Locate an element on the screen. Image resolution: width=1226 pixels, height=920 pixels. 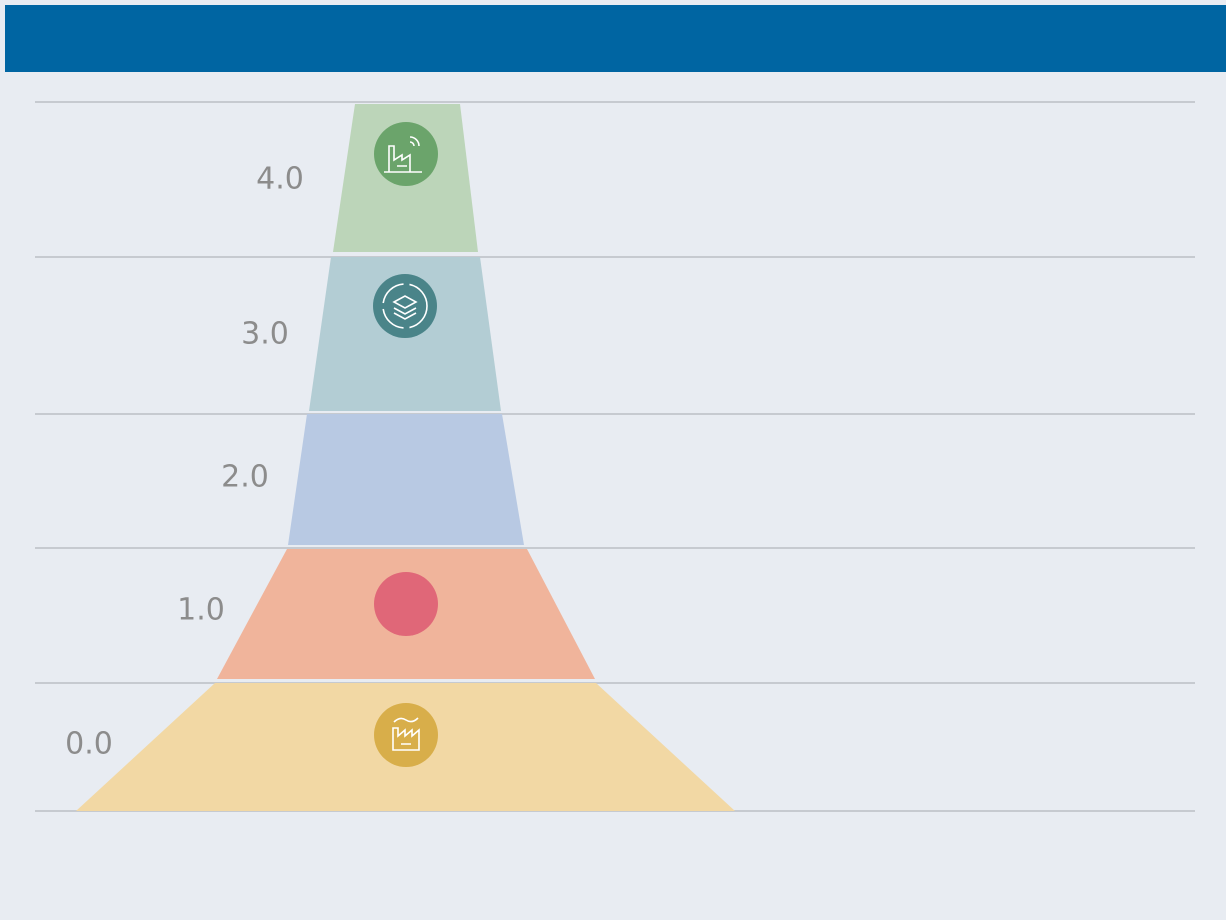
icon-dot is located at coordinates (406, 604).